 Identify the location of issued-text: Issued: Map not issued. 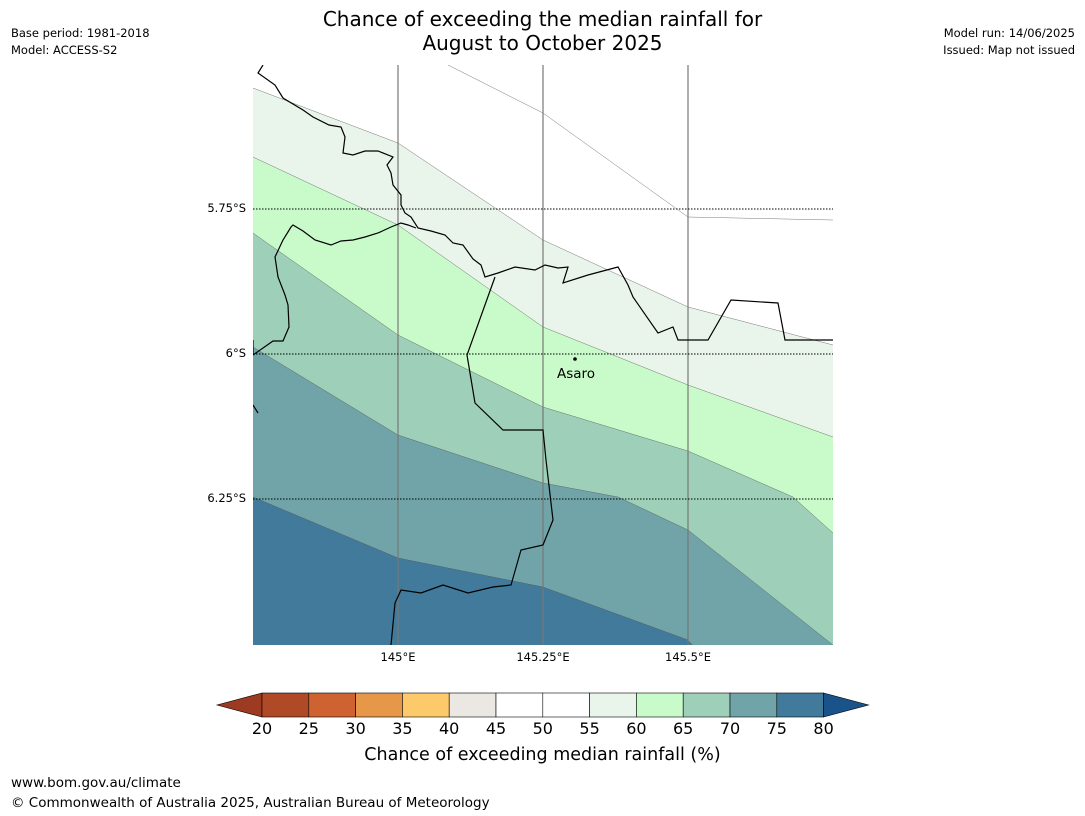
(1009, 50).